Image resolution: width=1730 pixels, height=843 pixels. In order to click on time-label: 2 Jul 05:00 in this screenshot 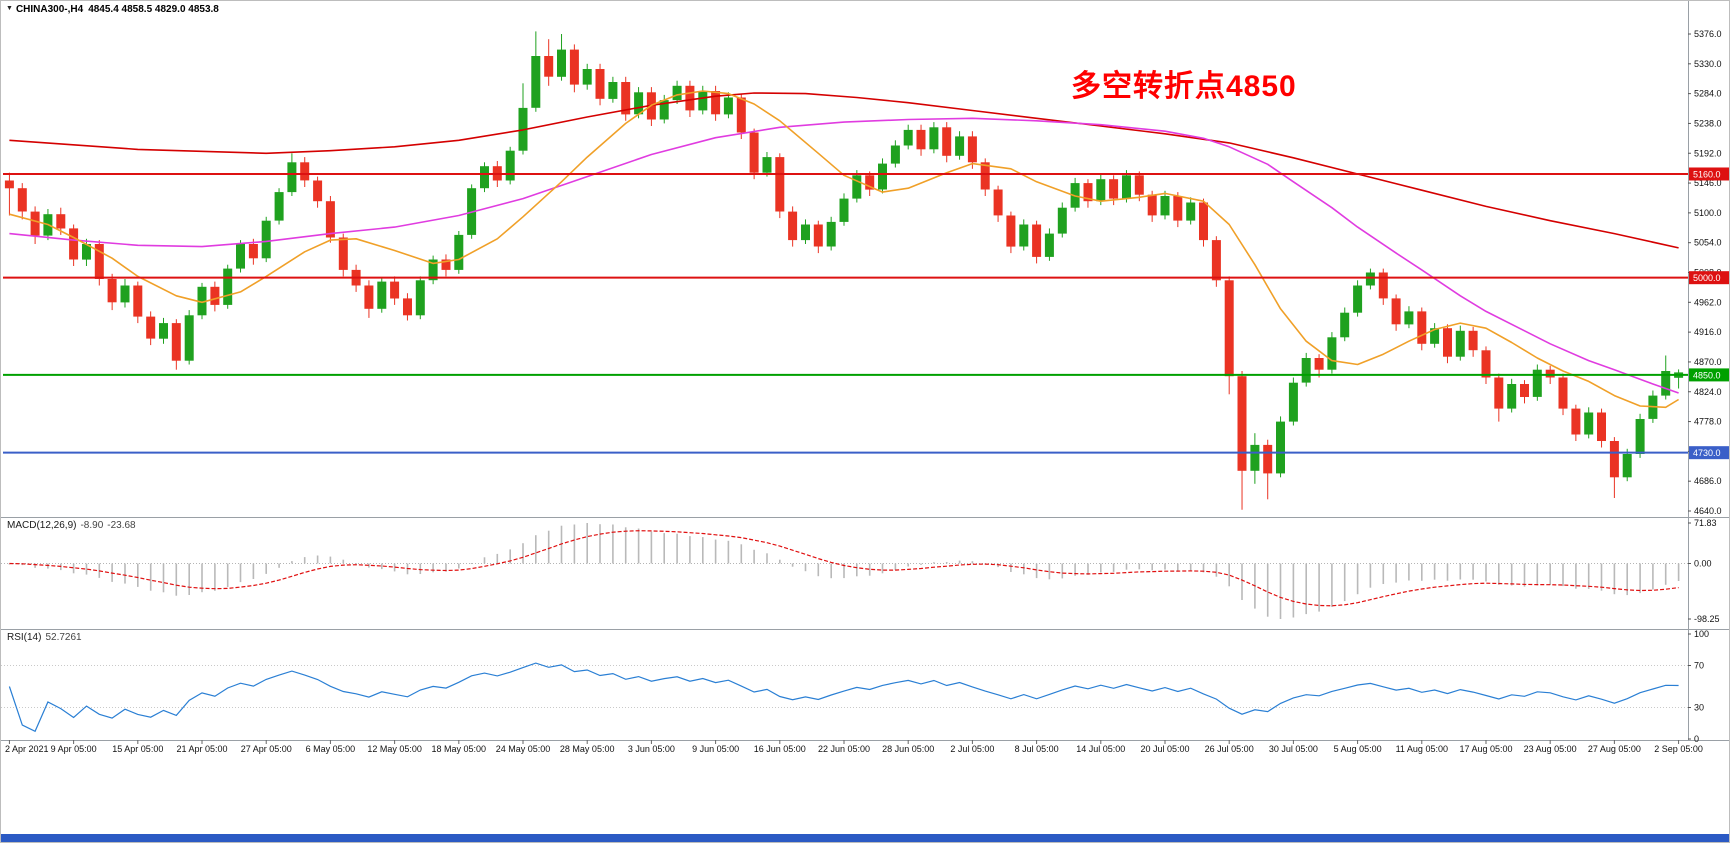, I will do `click(972, 749)`.